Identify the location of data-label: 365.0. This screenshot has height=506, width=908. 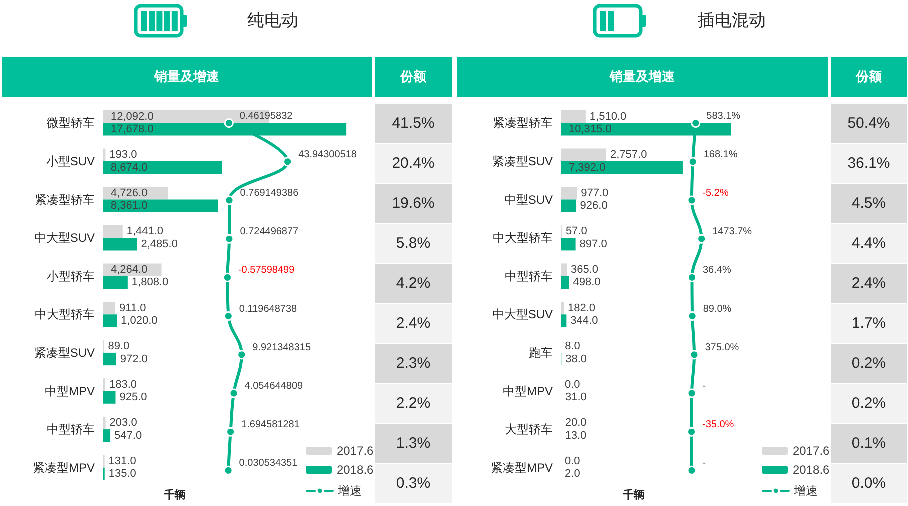
(585, 270).